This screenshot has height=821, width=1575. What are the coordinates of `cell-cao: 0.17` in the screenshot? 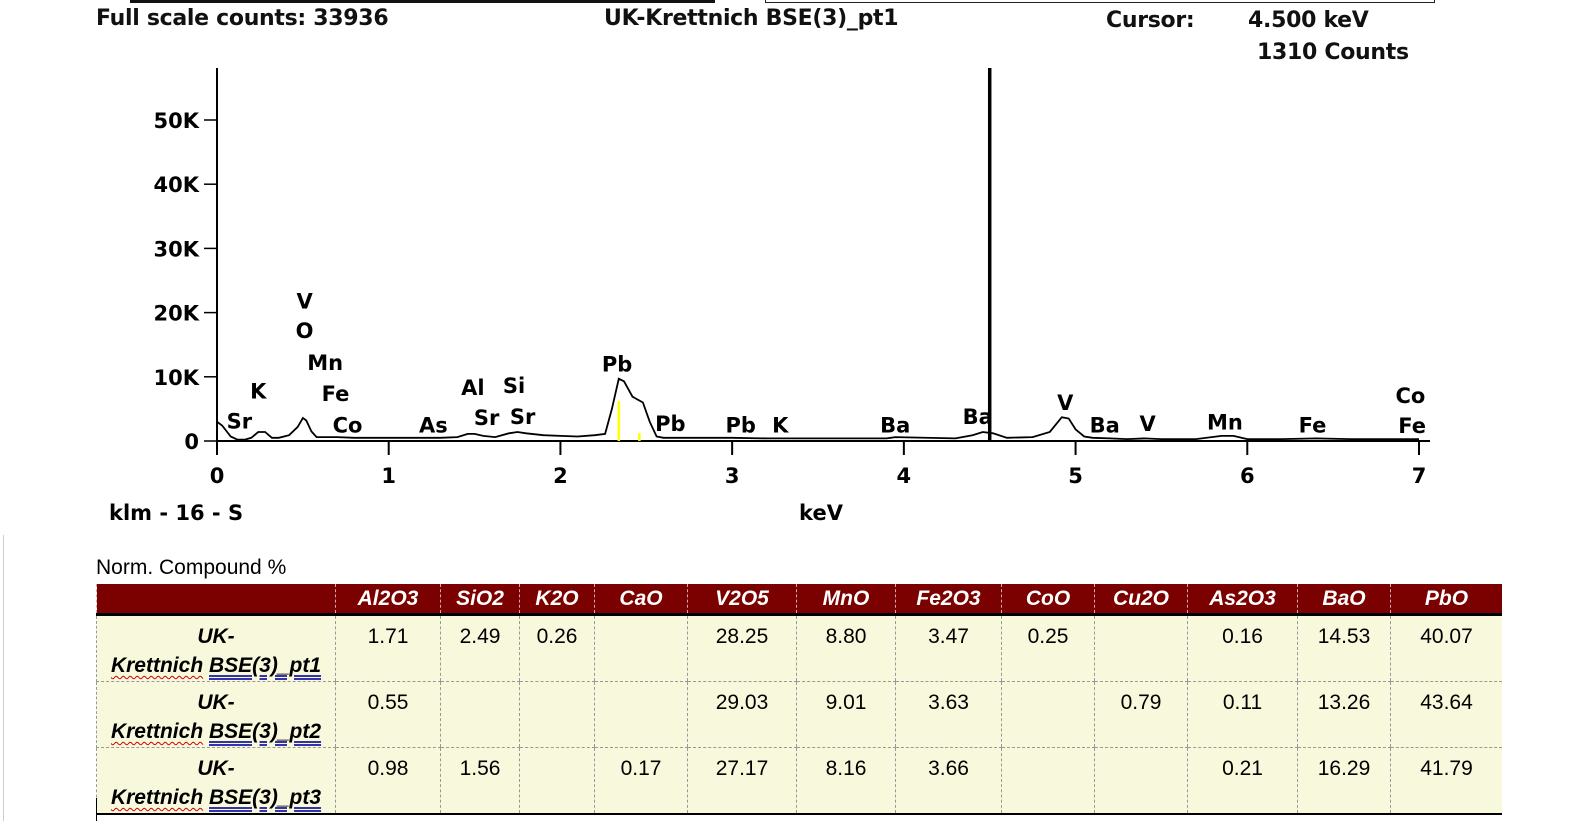 It's located at (641, 781).